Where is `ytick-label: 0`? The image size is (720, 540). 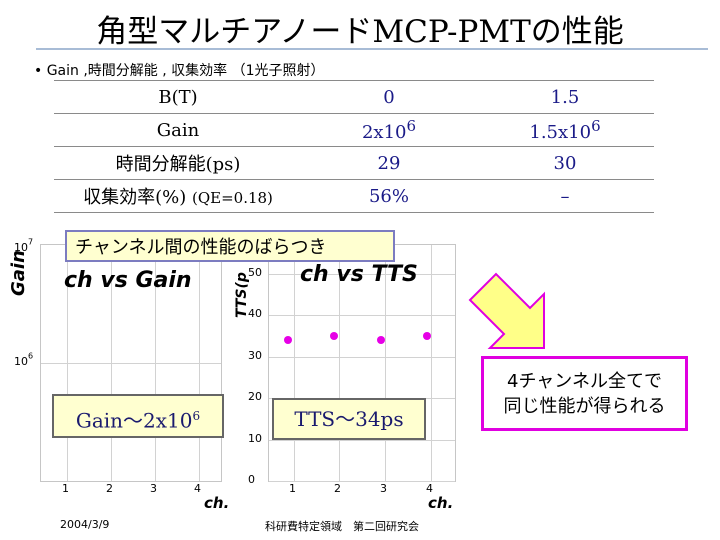 ytick-label: 0 is located at coordinates (251, 479).